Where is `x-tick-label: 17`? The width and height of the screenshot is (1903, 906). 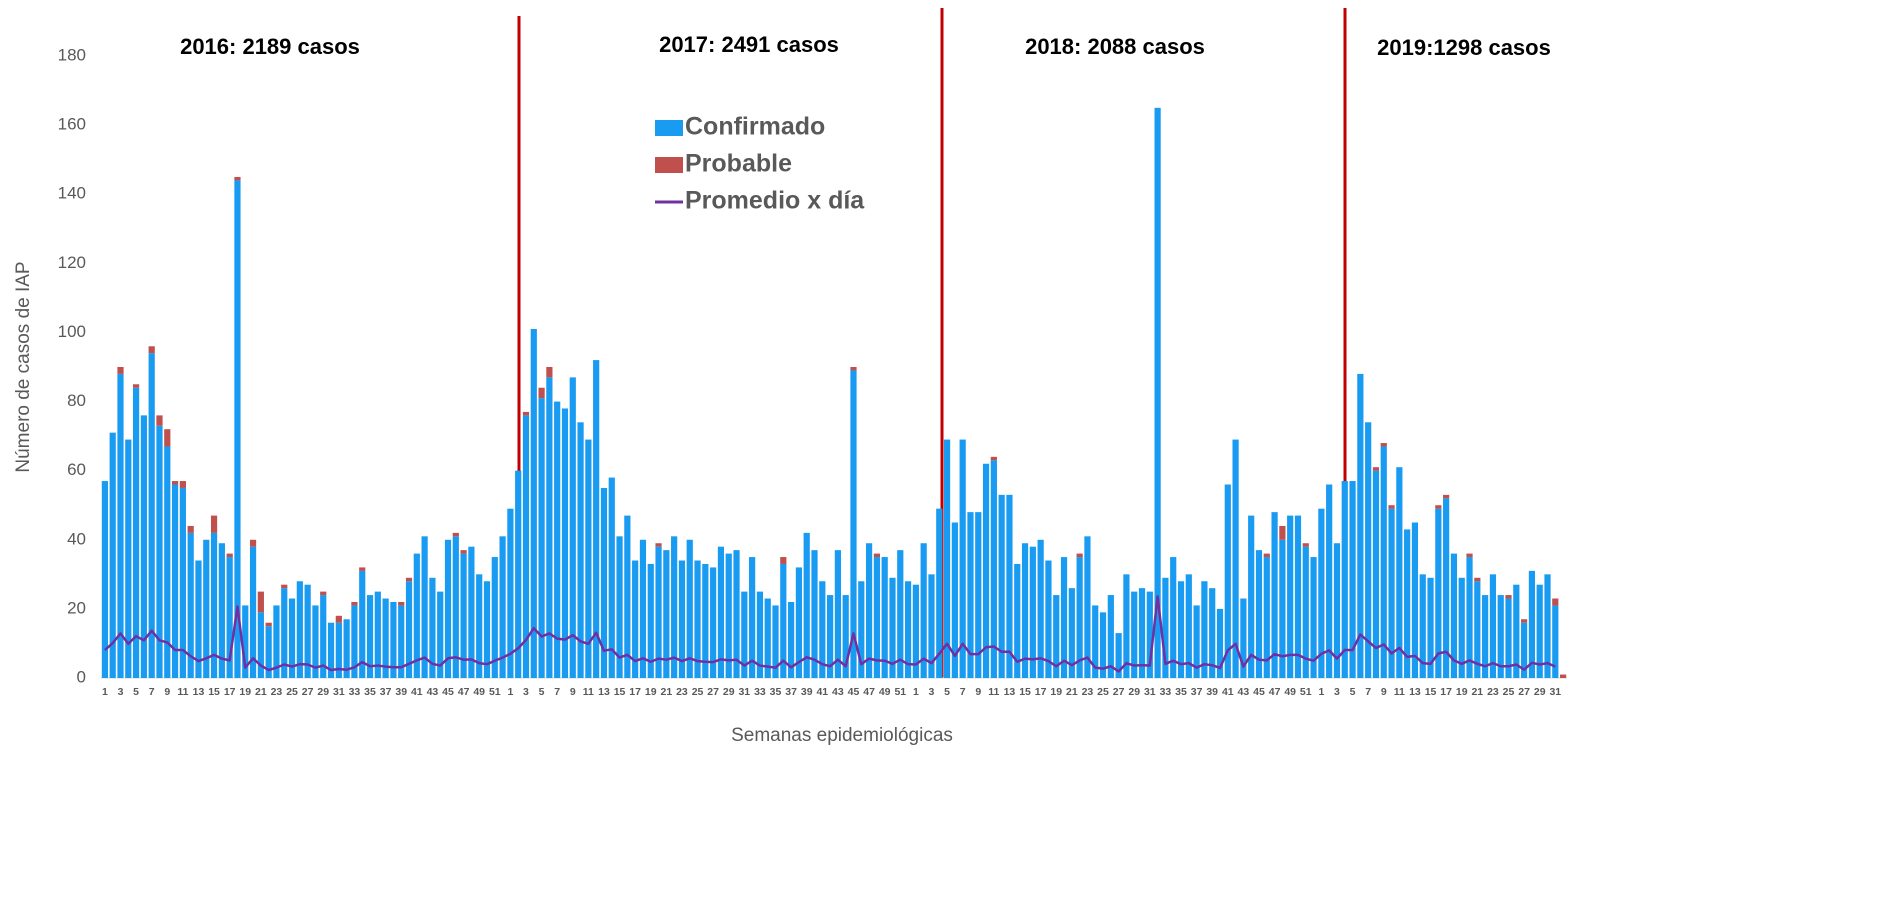 x-tick-label: 17 is located at coordinates (230, 692).